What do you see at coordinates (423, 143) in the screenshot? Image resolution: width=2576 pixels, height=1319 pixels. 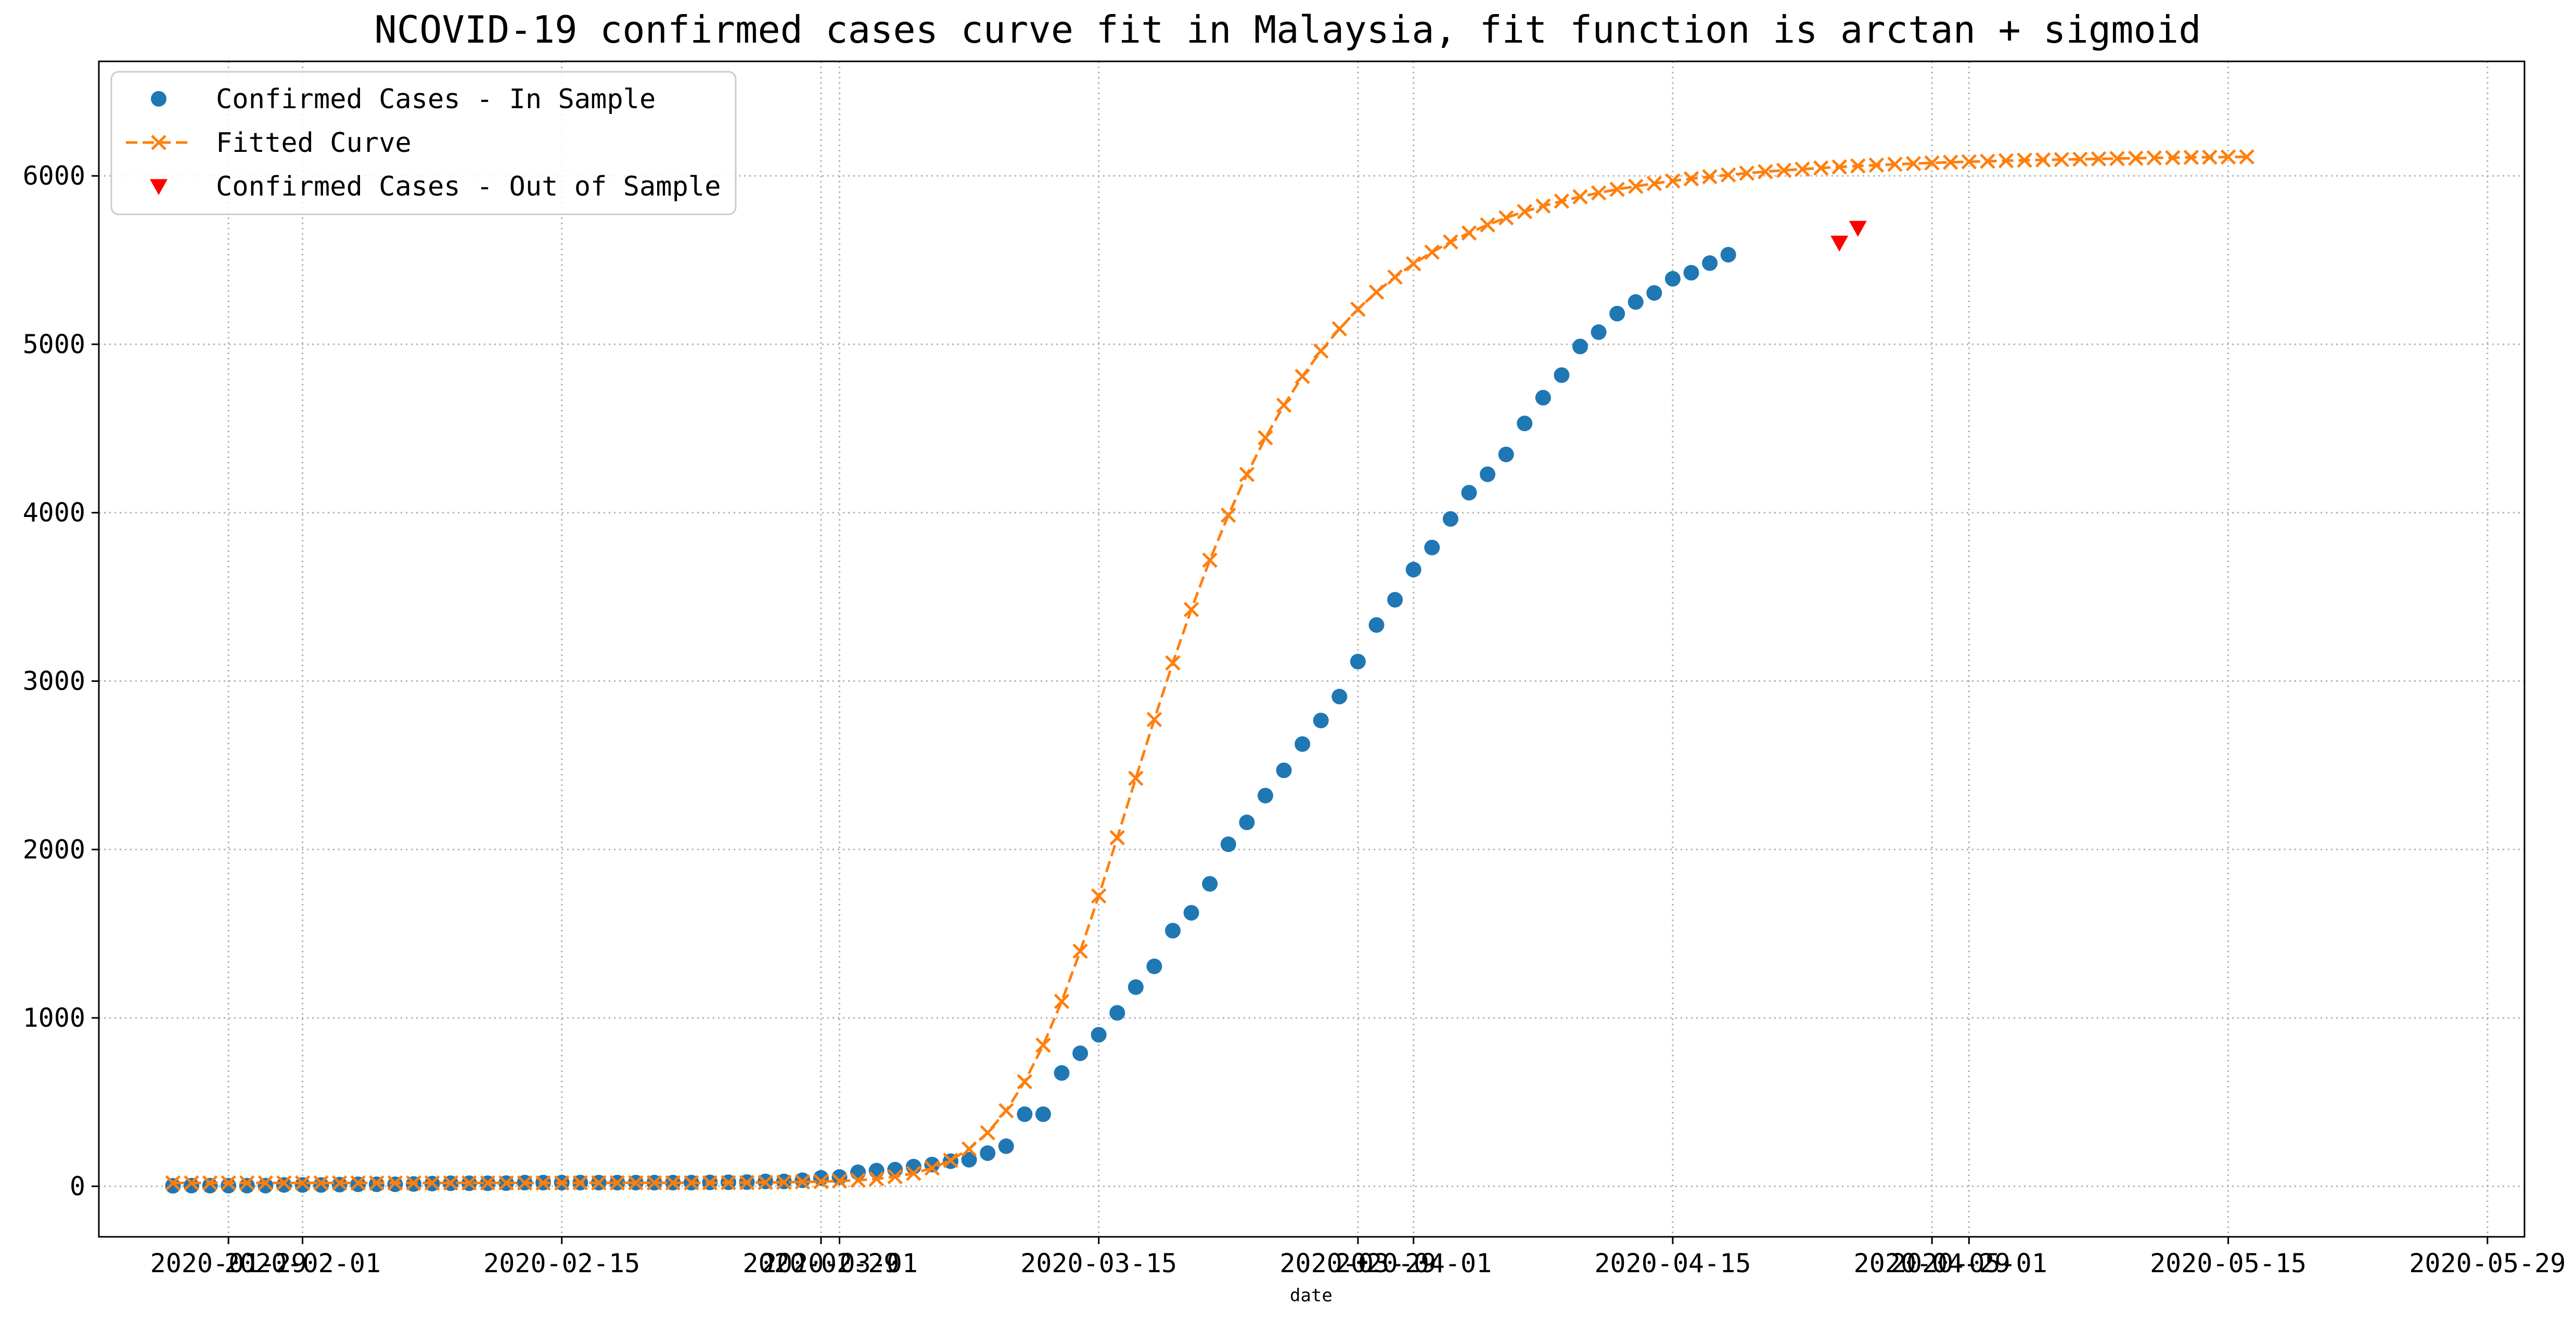 I see `legend-box` at bounding box center [423, 143].